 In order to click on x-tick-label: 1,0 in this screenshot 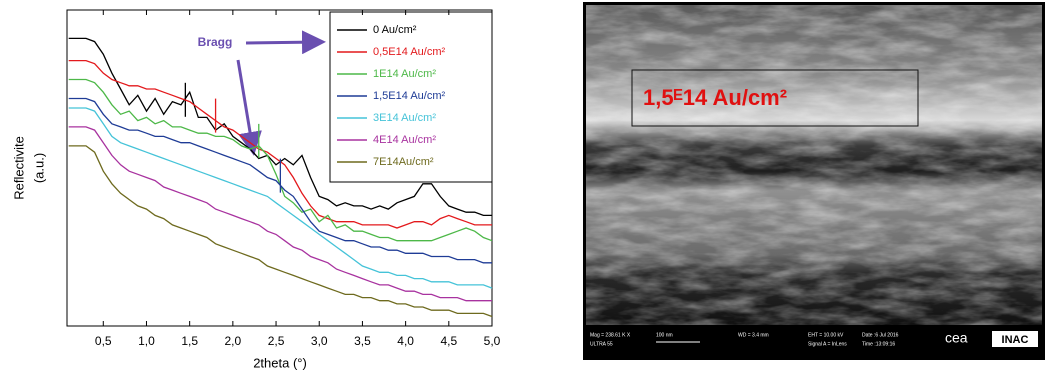, I will do `click(146, 341)`.